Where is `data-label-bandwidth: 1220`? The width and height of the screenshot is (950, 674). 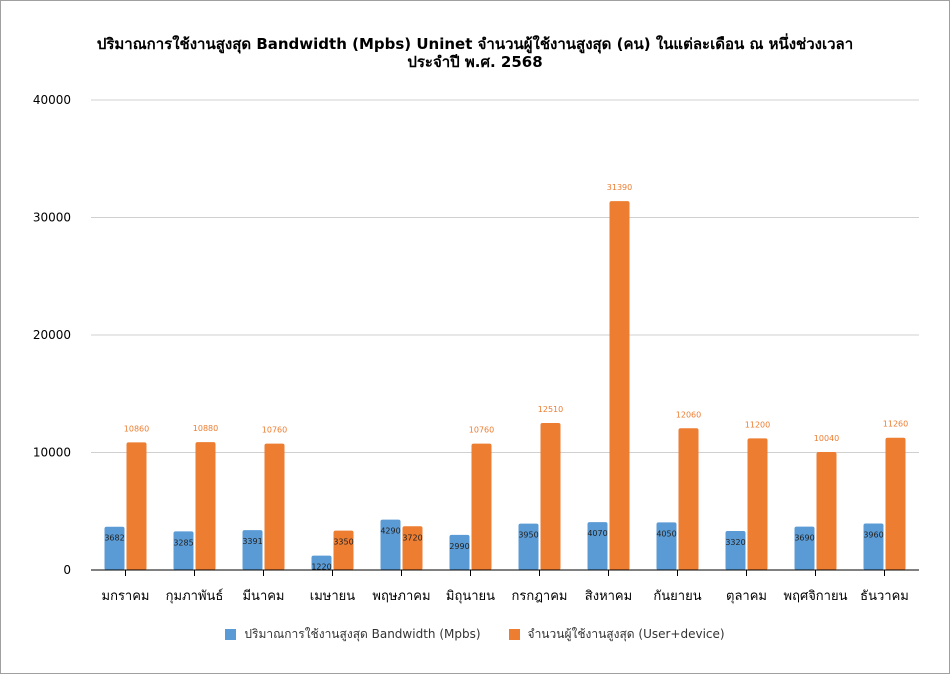
data-label-bandwidth: 1220 is located at coordinates (321, 567).